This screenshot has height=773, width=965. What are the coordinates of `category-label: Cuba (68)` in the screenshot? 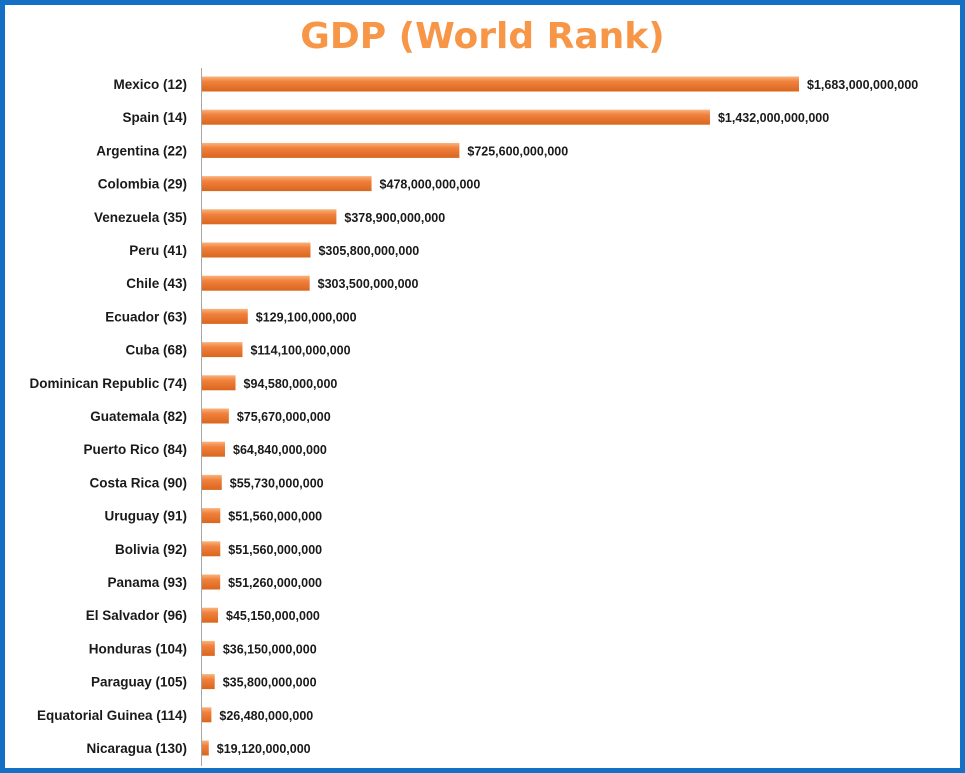 It's located at (156, 350).